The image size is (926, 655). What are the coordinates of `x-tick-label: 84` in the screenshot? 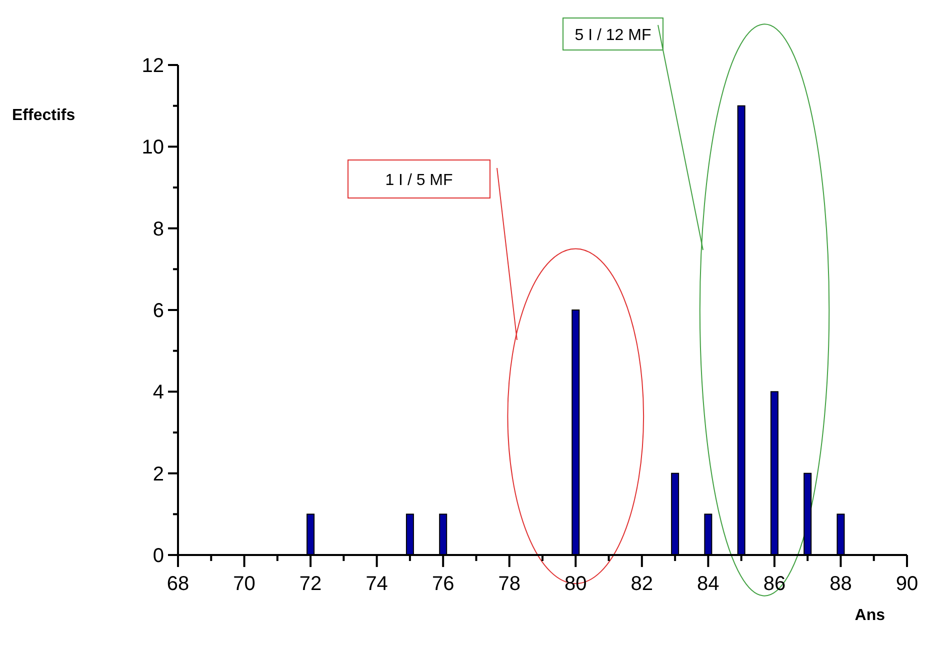 It's located at (708, 584).